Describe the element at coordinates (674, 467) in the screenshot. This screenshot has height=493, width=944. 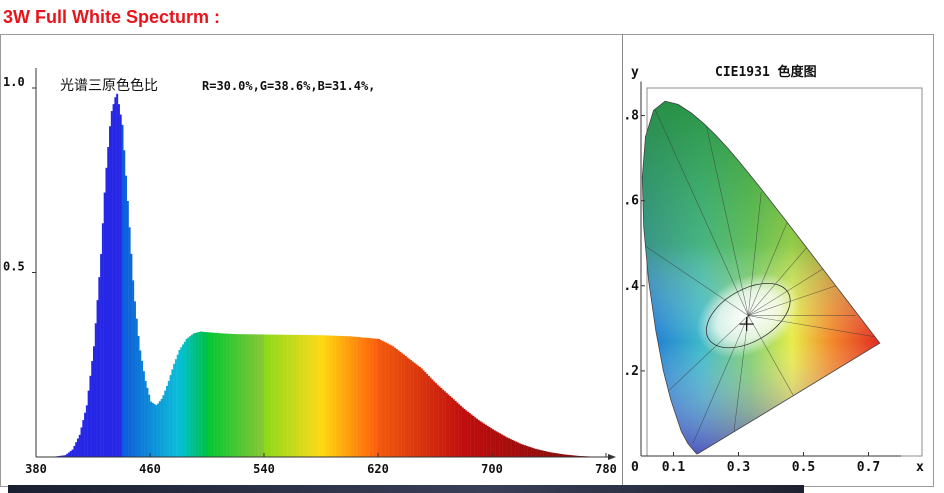
I see `cie-x-tick-label: 0.1` at that location.